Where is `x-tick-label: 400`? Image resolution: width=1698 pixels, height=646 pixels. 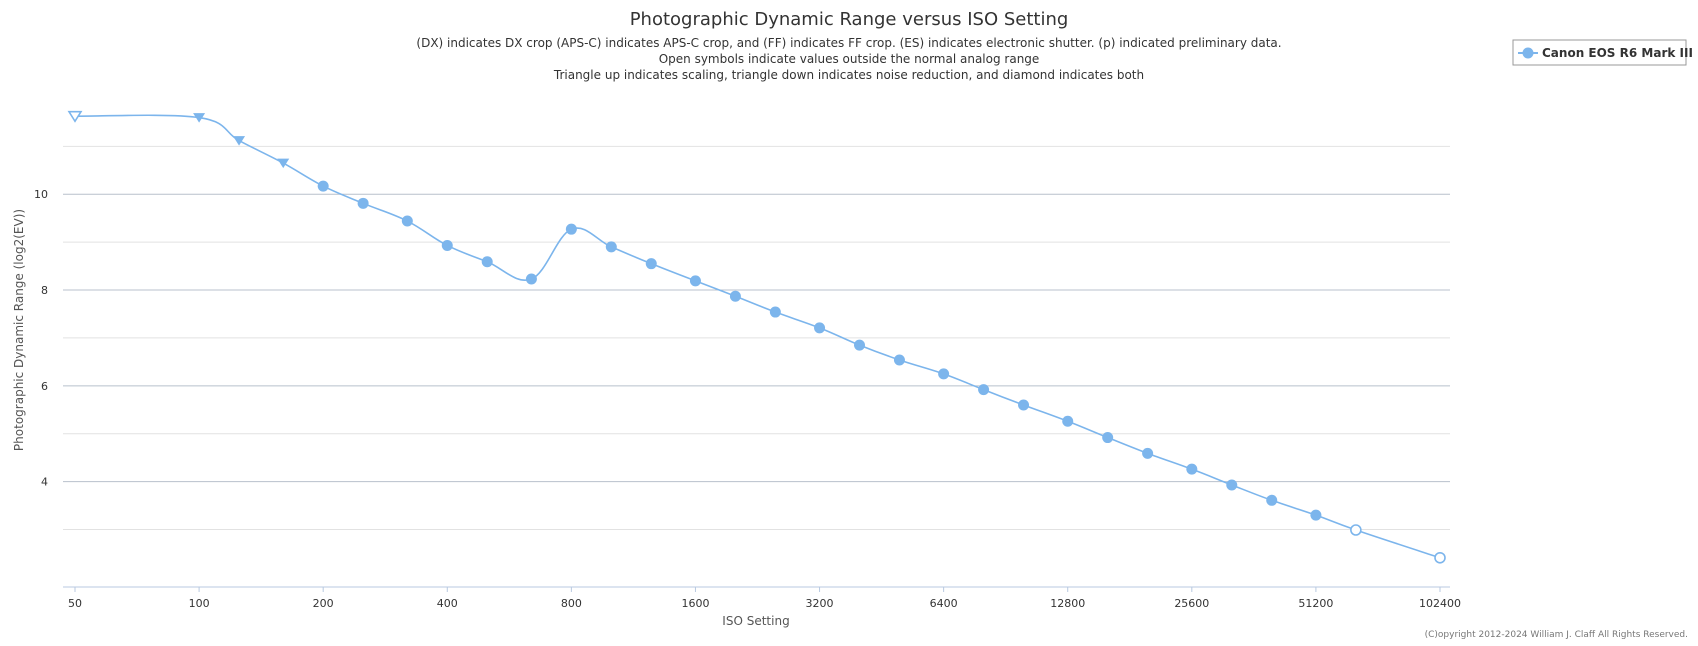 x-tick-label: 400 is located at coordinates (447, 603).